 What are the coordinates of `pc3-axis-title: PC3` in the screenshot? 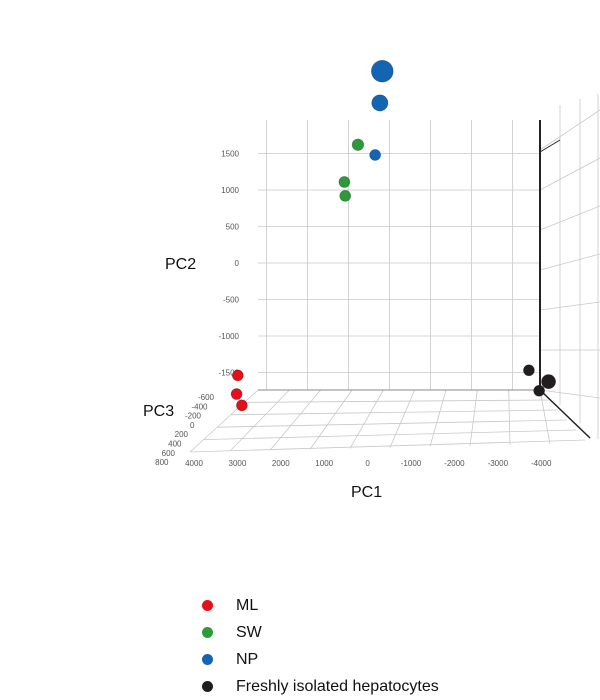 It's located at (158, 411).